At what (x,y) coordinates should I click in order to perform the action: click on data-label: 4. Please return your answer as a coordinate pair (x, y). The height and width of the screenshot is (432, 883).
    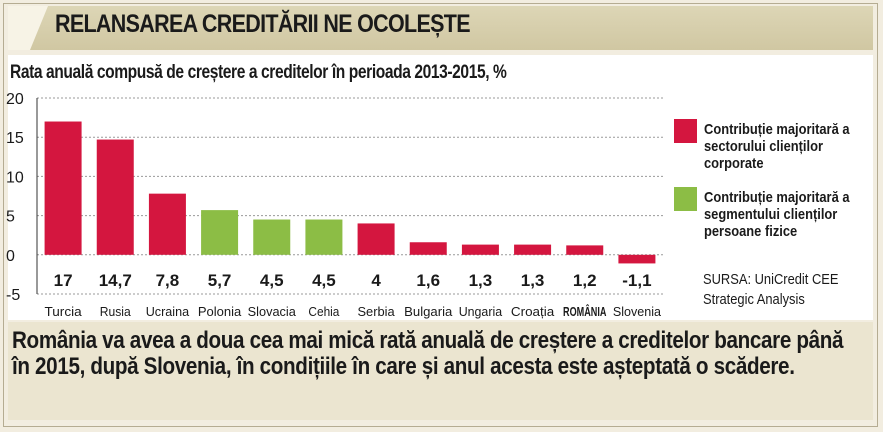
    Looking at the image, I should click on (376, 280).